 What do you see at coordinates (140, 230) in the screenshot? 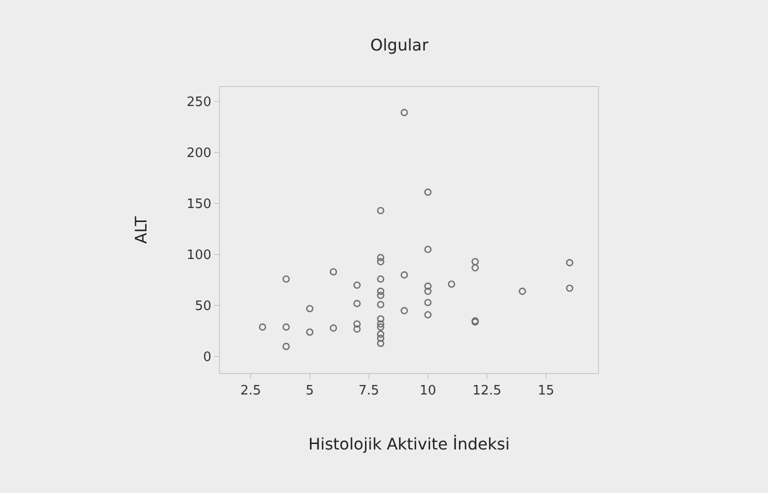
I see `y-axis-title: ALT` at bounding box center [140, 230].